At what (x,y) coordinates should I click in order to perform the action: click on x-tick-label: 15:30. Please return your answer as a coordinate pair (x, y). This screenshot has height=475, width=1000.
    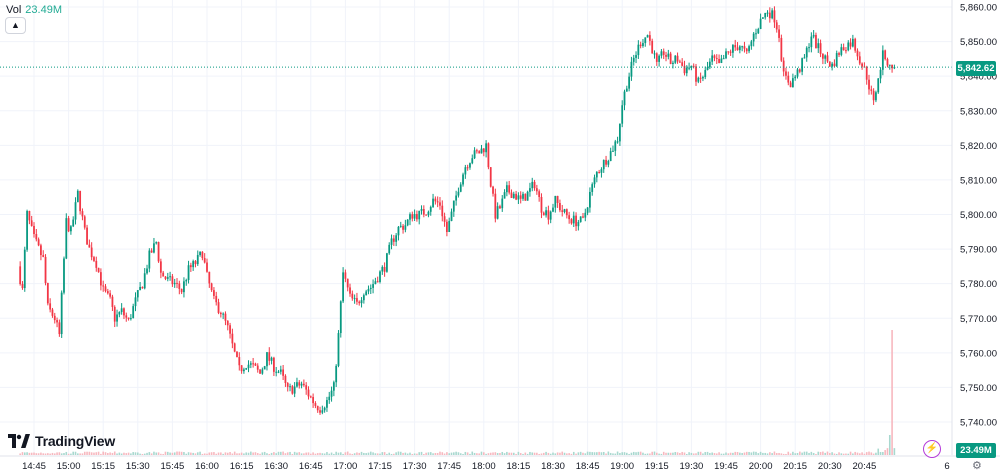
    Looking at the image, I should click on (138, 466).